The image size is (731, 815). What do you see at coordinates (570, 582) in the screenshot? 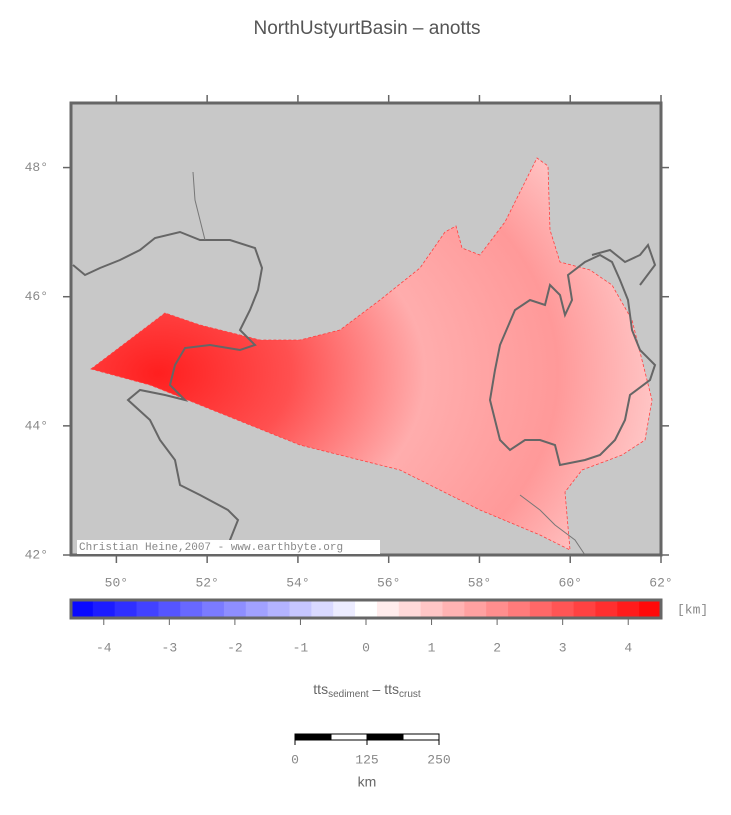
I see `x-tick-label: 60°` at bounding box center [570, 582].